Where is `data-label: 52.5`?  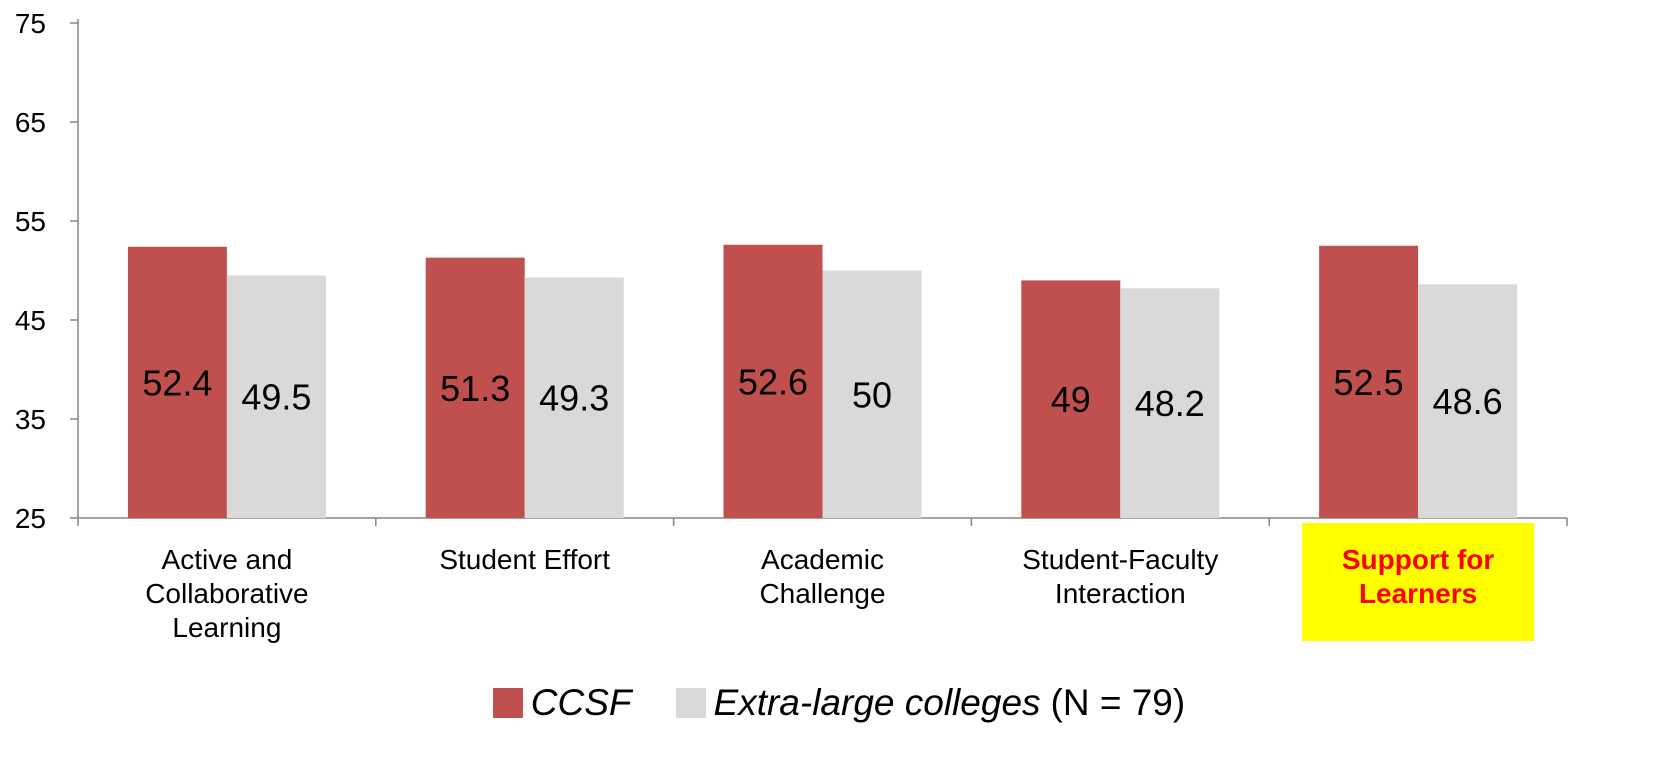 data-label: 52.5 is located at coordinates (1369, 382).